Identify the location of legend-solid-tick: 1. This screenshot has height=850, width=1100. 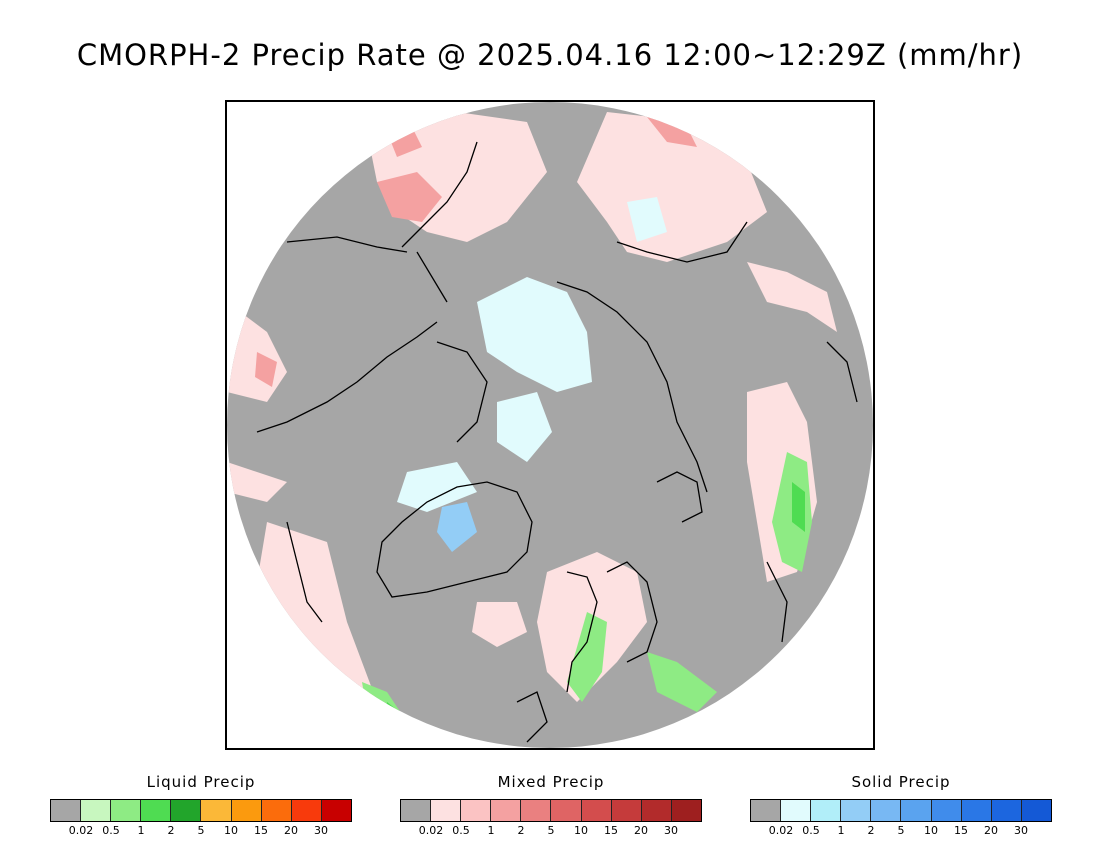
(841, 830).